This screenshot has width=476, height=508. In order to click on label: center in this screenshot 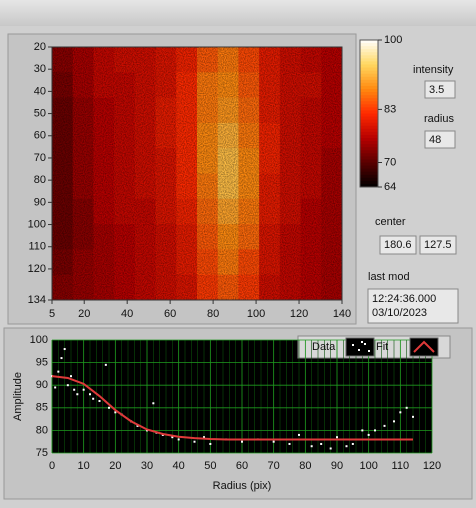, I will do `click(390, 222)`.